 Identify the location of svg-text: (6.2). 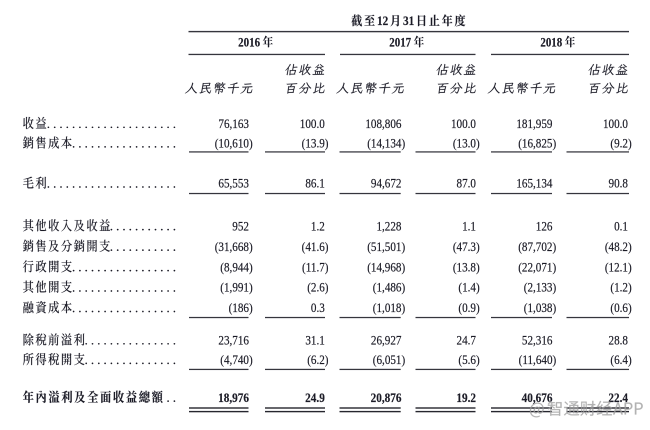
(317, 359).